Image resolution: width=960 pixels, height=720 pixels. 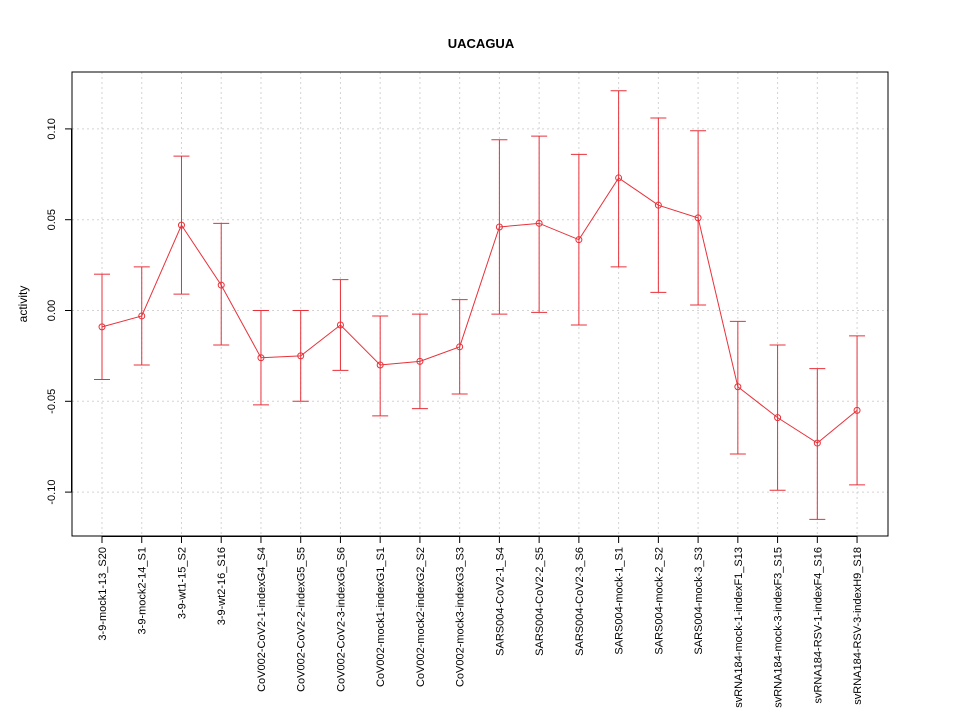 What do you see at coordinates (580, 601) in the screenshot?
I see `x-tick-label: SARS004-CoV2-3_S6` at bounding box center [580, 601].